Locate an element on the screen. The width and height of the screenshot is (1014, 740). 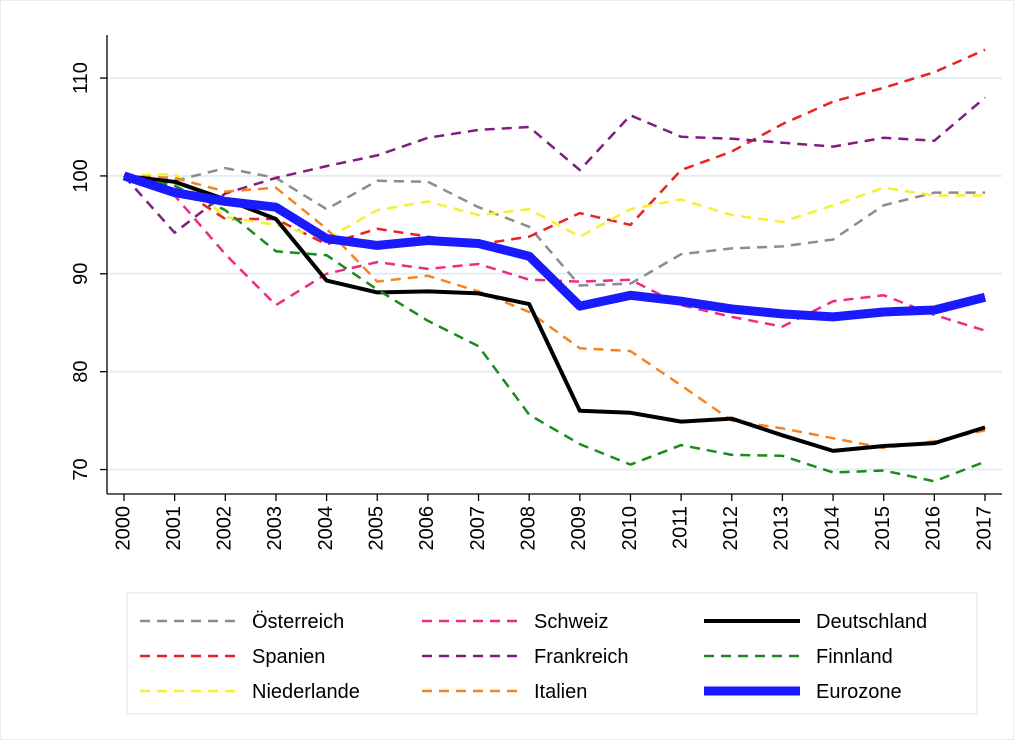
x-tick-label: 2003 is located at coordinates (275, 528).